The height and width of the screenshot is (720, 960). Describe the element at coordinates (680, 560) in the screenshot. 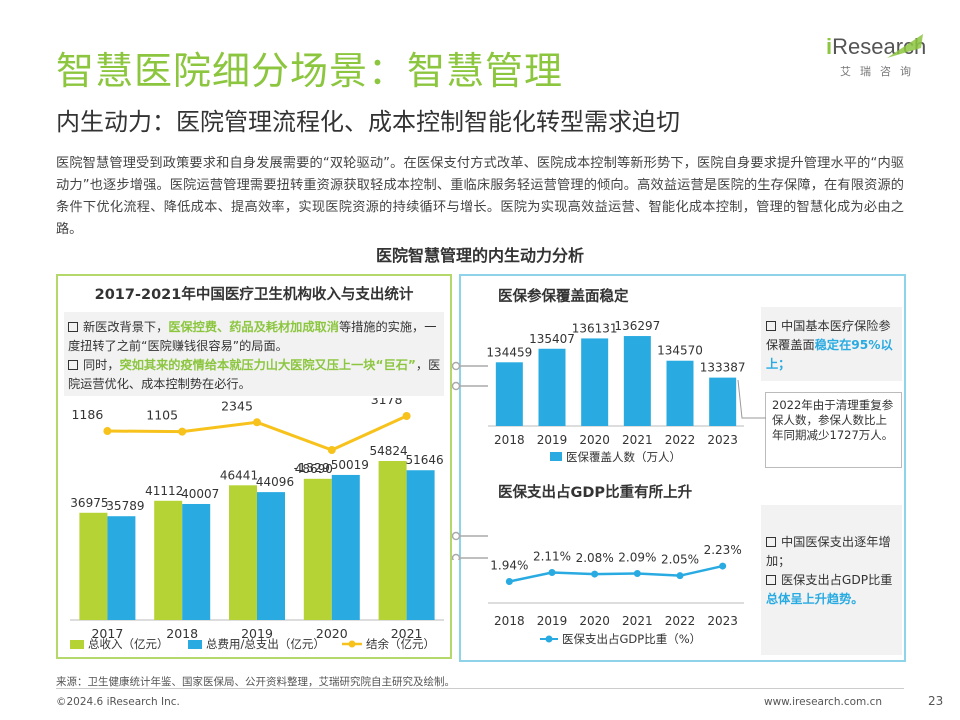

I see `label-gdp-2022: 2.05%` at that location.